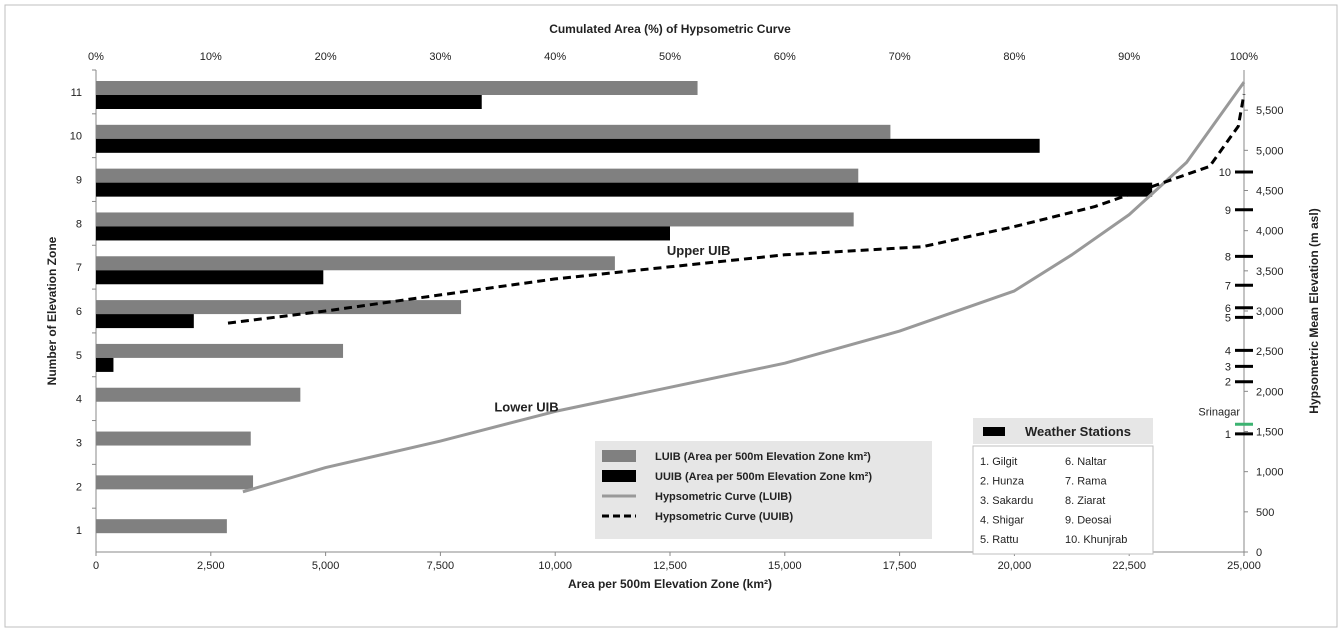 The width and height of the screenshot is (1342, 637). I want to click on top-tick-label: 60%, so click(785, 57).